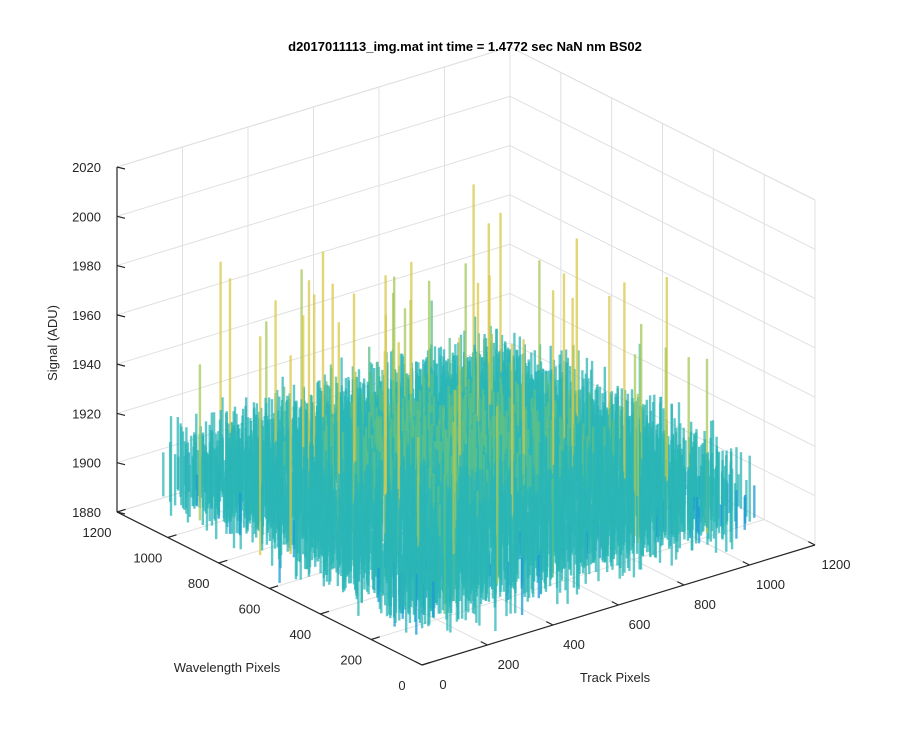 The image size is (900, 750). I want to click on y-tick-label: 600, so click(250, 609).